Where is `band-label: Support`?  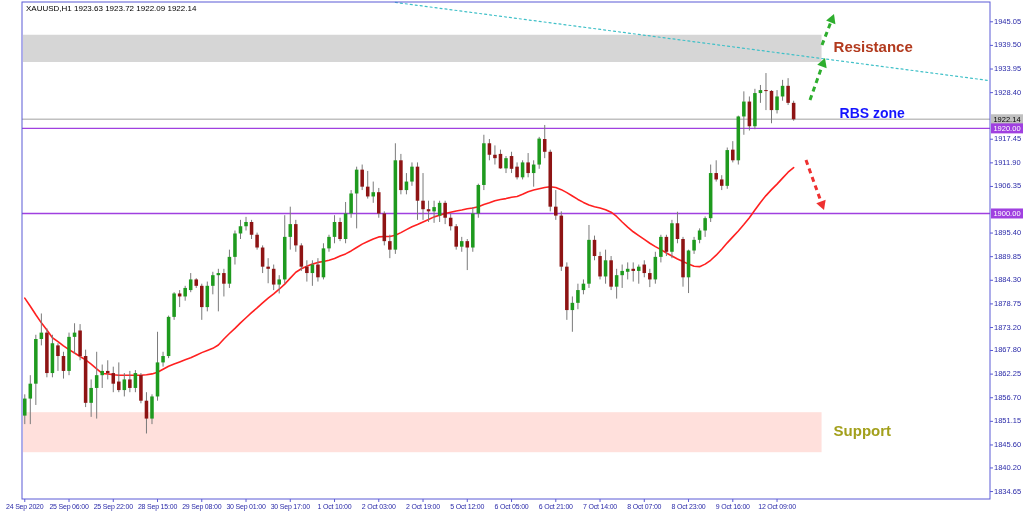 band-label: Support is located at coordinates (862, 431).